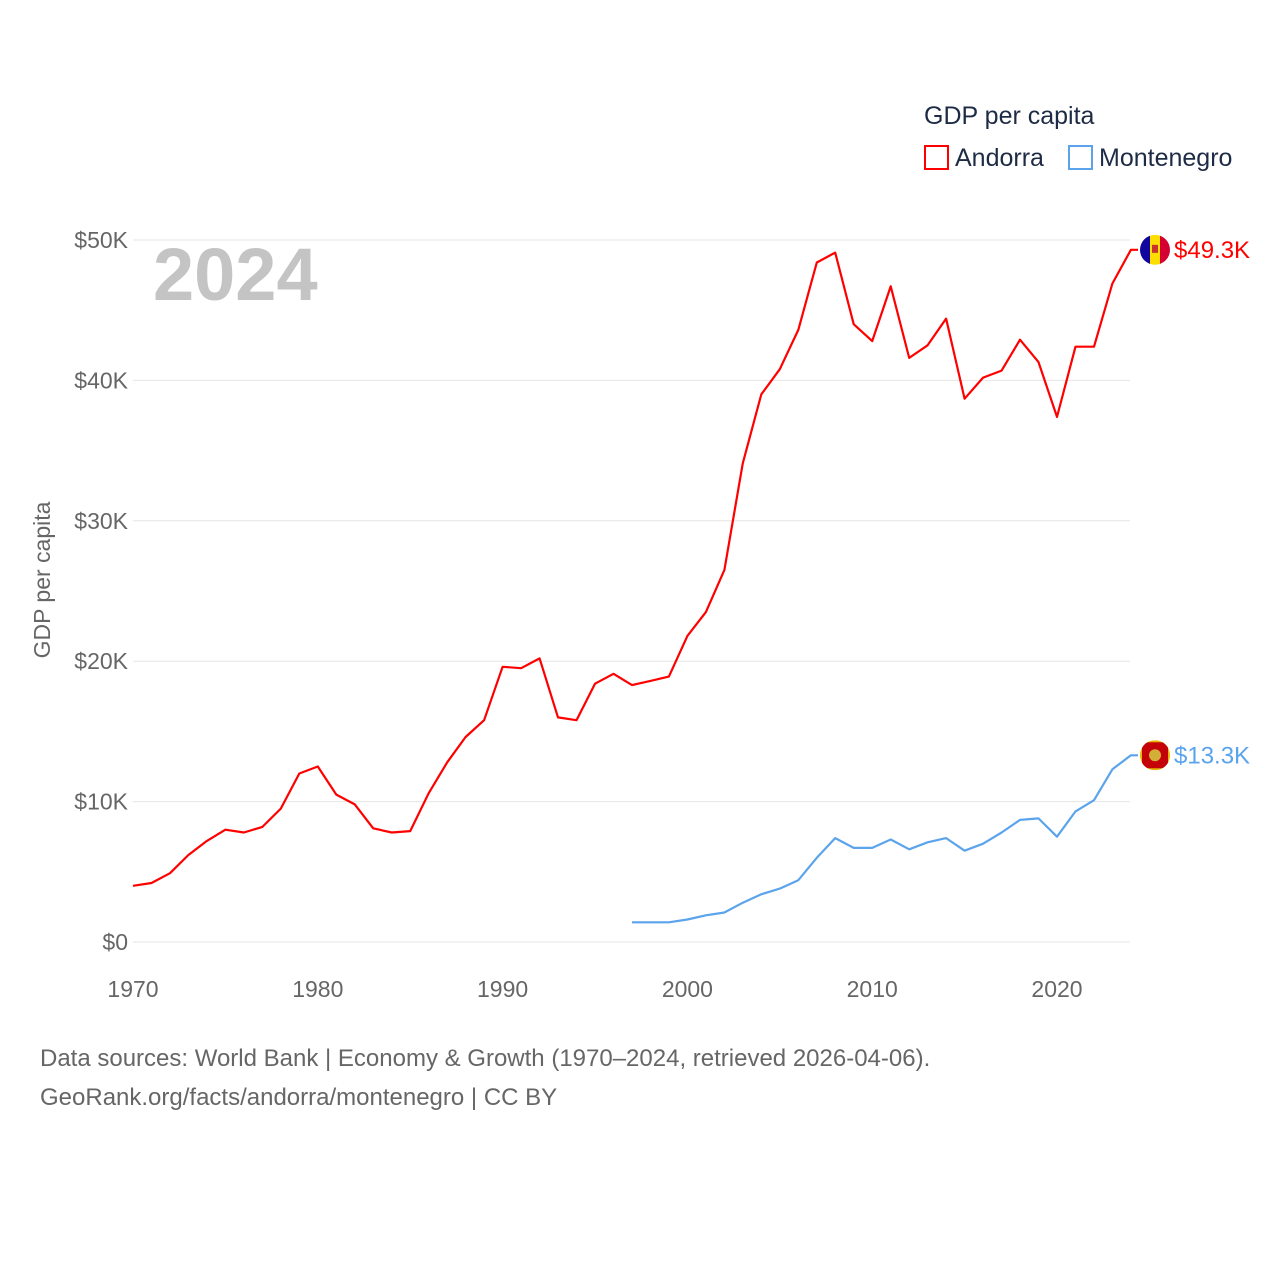 The height and width of the screenshot is (1280, 1280). I want to click on y-axis-label: GDP per capita, so click(42, 579).